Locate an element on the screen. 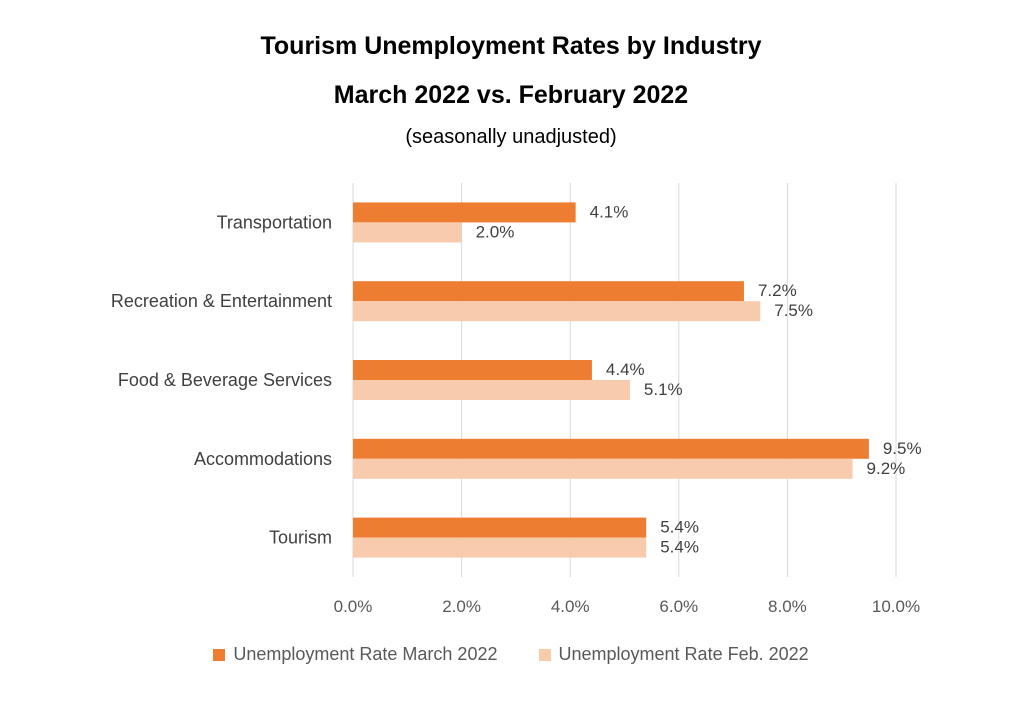 The height and width of the screenshot is (702, 1022). data-label: 4.4% is located at coordinates (625, 369).